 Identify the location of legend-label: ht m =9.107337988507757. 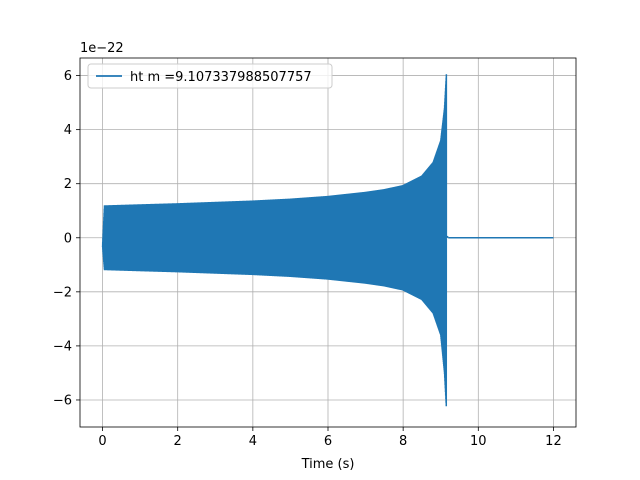
(221, 77).